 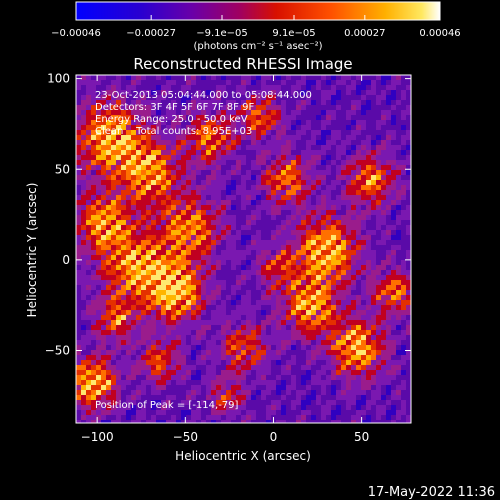 What do you see at coordinates (439, 33) in the screenshot?
I see `colorbar-tick-label: 0.00046` at bounding box center [439, 33].